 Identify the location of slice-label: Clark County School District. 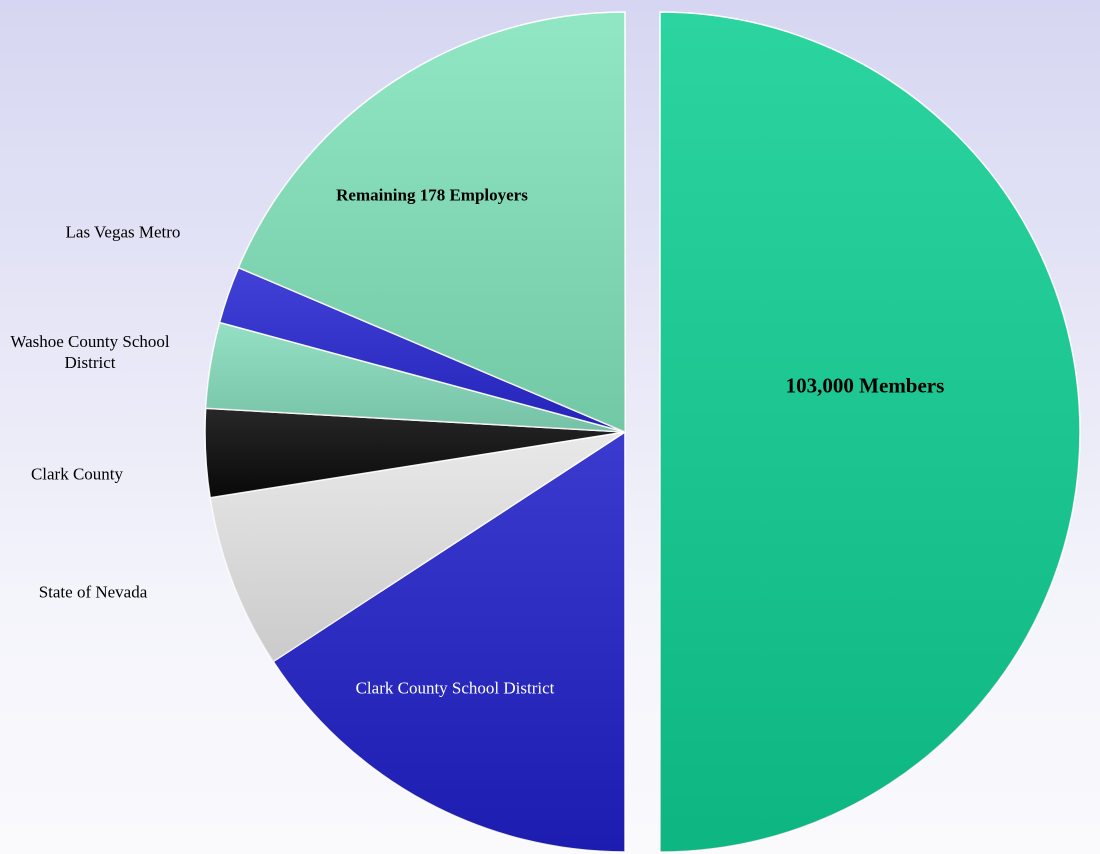
(455, 688).